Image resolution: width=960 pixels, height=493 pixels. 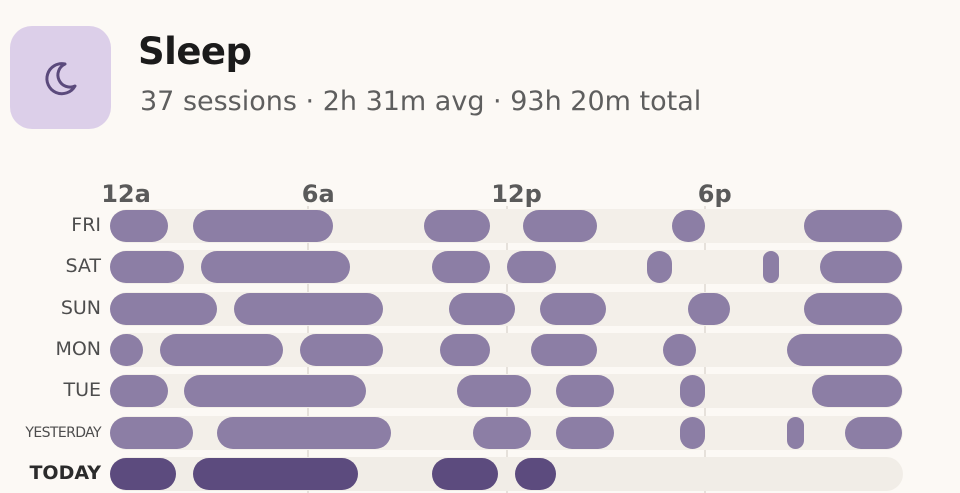 I want to click on day-label: YESTERDAY, so click(x=63, y=433).